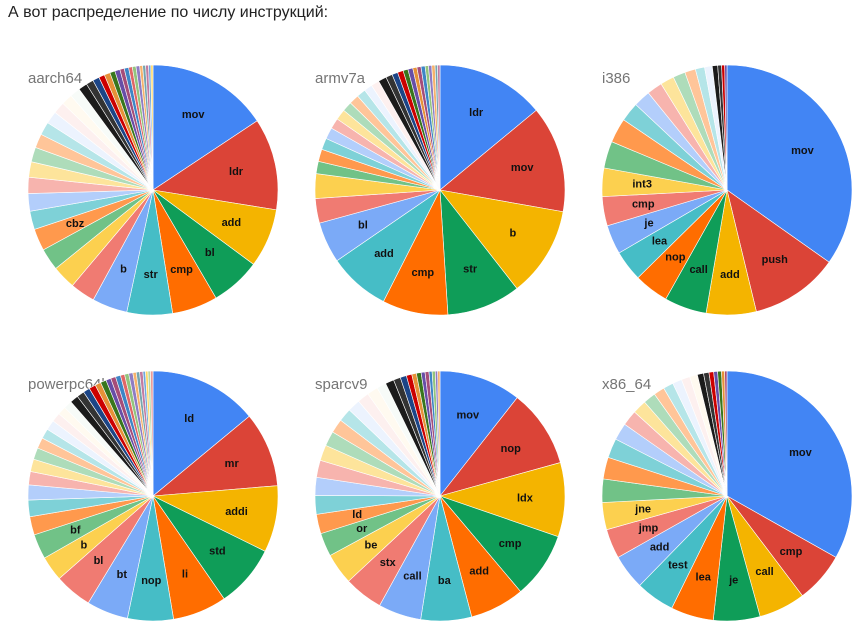 This screenshot has height=641, width=862. I want to click on slice-label: or, so click(362, 529).